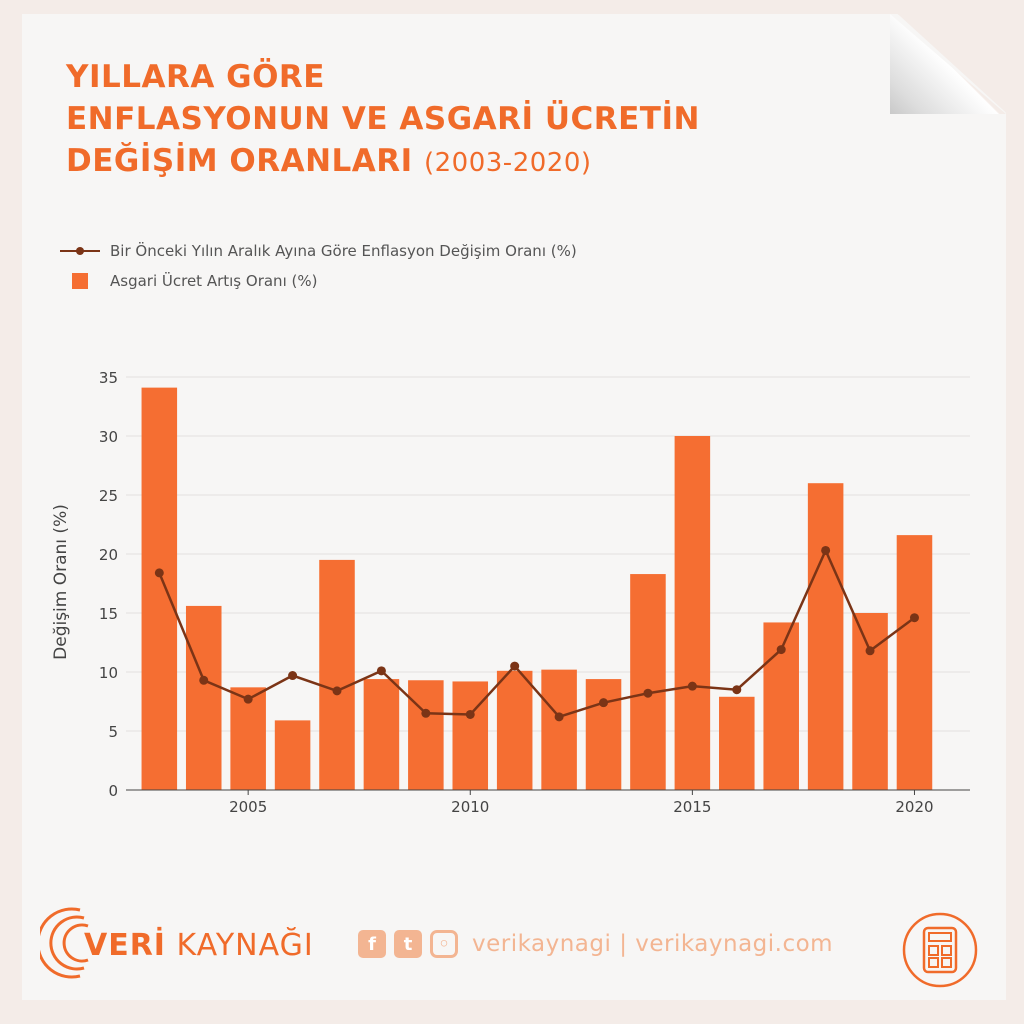 This screenshot has width=1024, height=1024. What do you see at coordinates (108, 496) in the screenshot?
I see `y-tick-label: 25` at bounding box center [108, 496].